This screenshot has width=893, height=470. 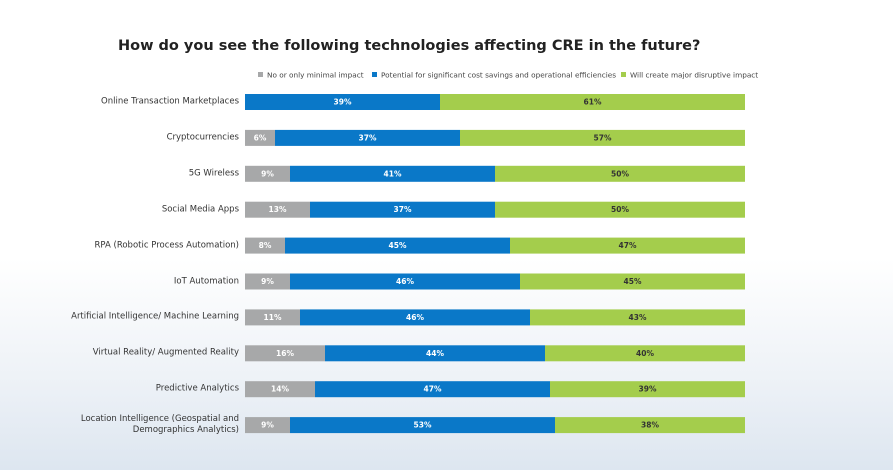 I want to click on category-label: IoT Automation, so click(x=206, y=281).